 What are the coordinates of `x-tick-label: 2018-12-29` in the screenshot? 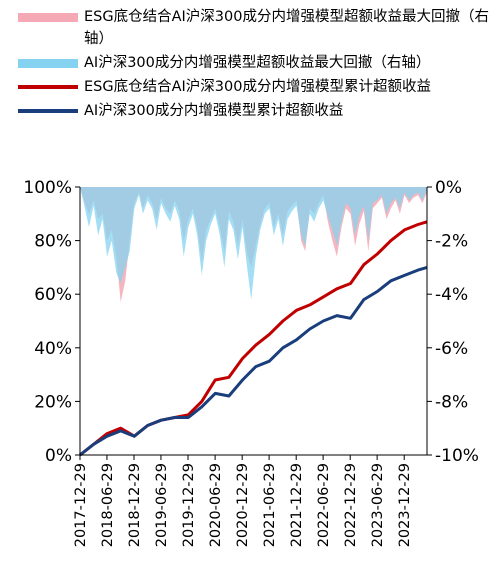 It's located at (135, 505).